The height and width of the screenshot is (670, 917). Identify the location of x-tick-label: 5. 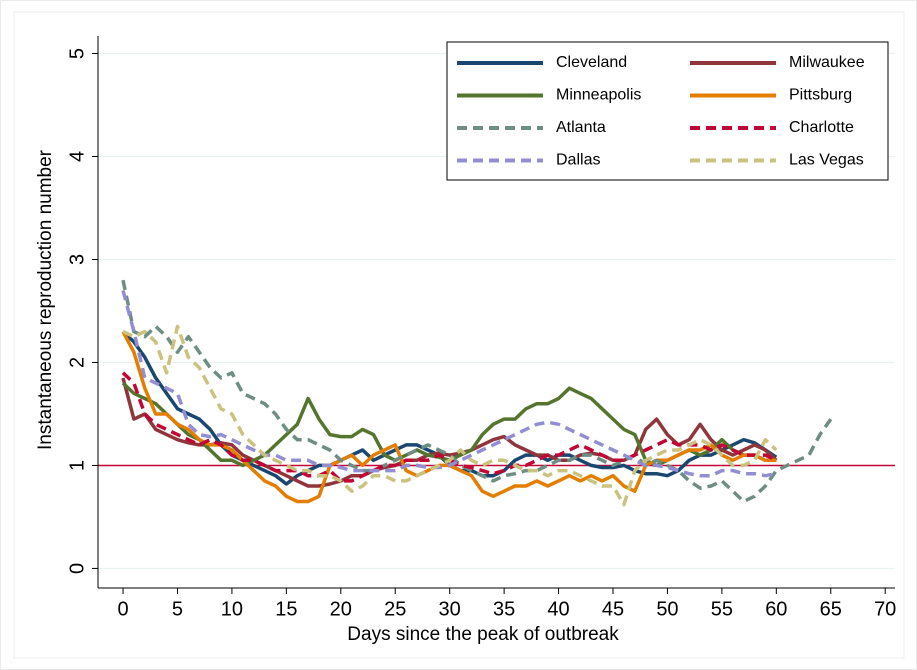
(177, 609).